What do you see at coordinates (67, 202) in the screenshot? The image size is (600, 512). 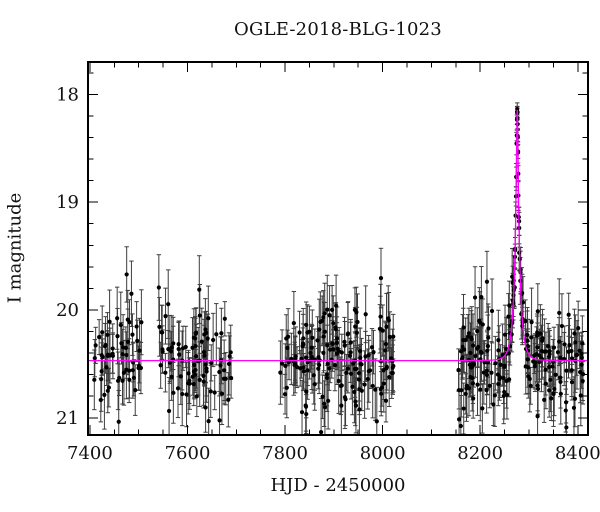 I see `y-tick-label: 19` at bounding box center [67, 202].